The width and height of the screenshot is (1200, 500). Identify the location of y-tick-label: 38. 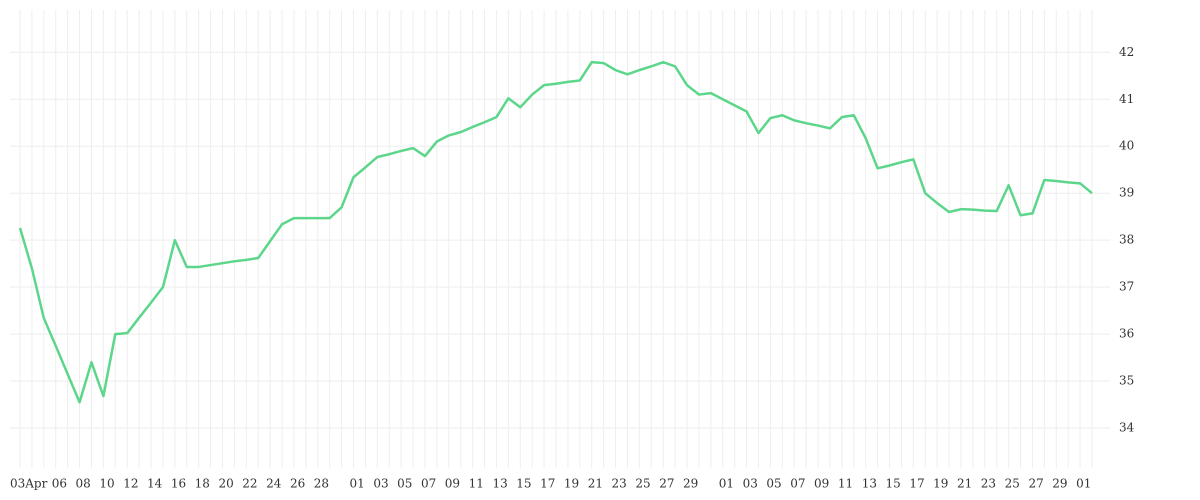
(1126, 240).